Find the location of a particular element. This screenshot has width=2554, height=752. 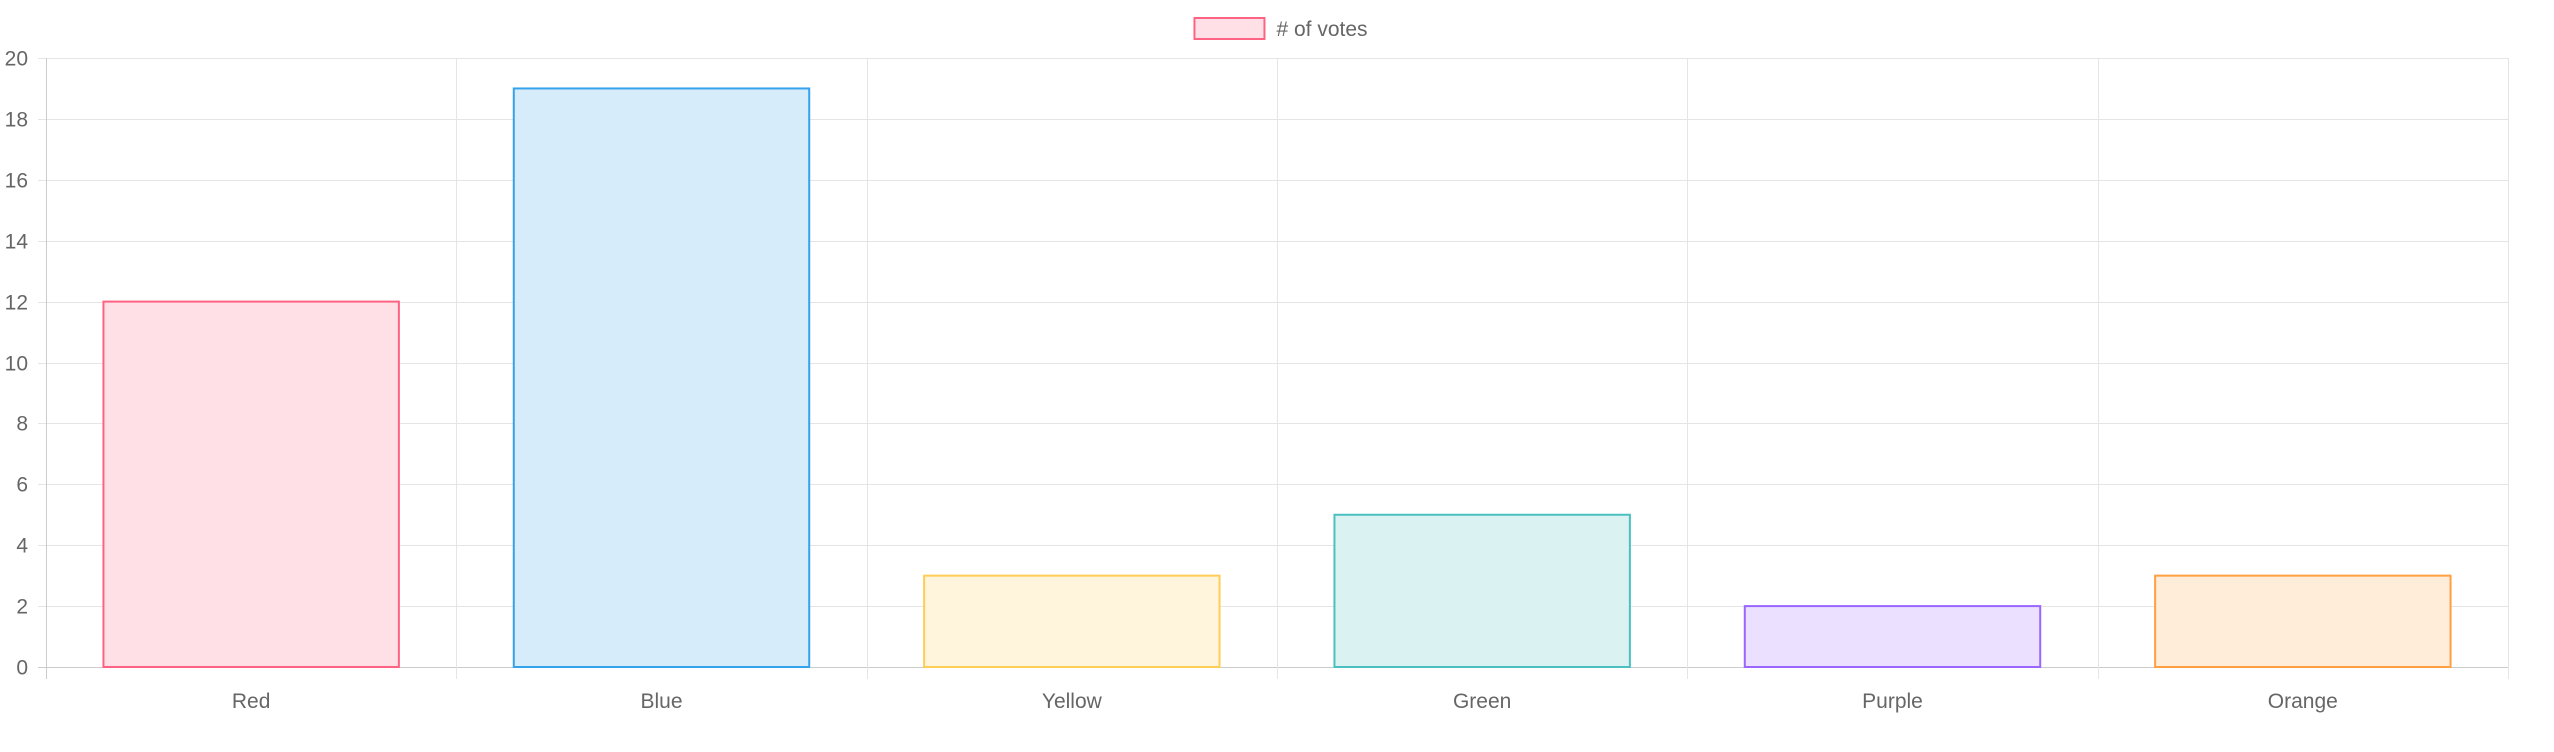

x-tick-label: Yellow is located at coordinates (1072, 701).